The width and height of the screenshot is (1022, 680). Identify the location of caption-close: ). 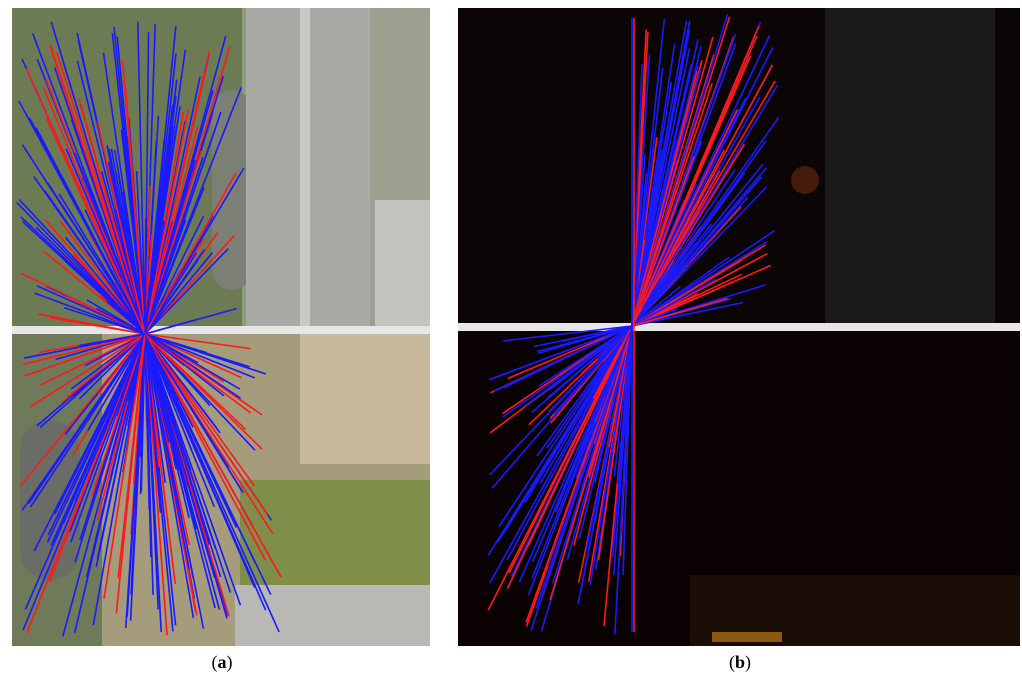
(230, 662).